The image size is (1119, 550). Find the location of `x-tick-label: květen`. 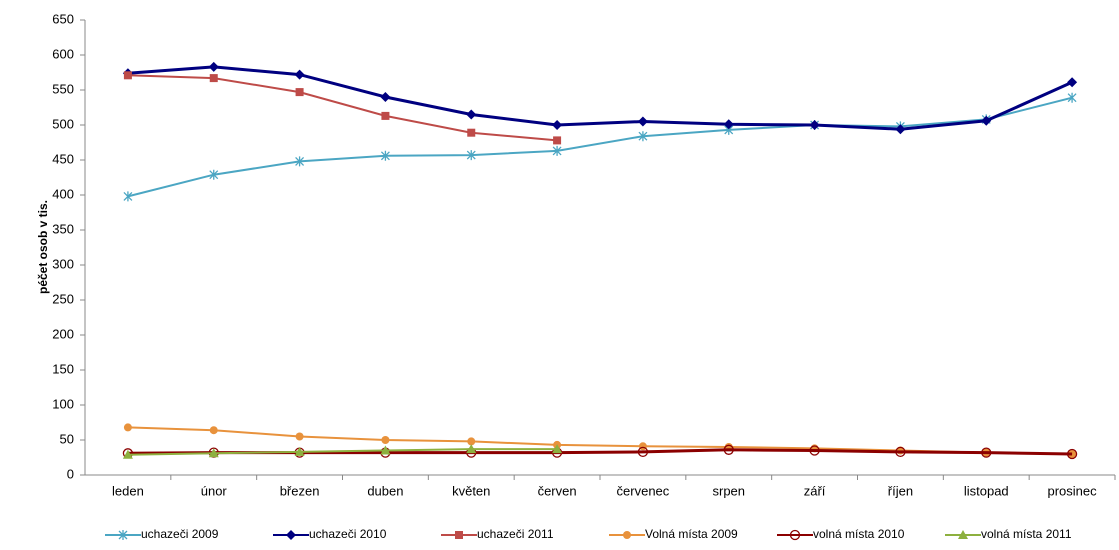

x-tick-label: květen is located at coordinates (471, 490).